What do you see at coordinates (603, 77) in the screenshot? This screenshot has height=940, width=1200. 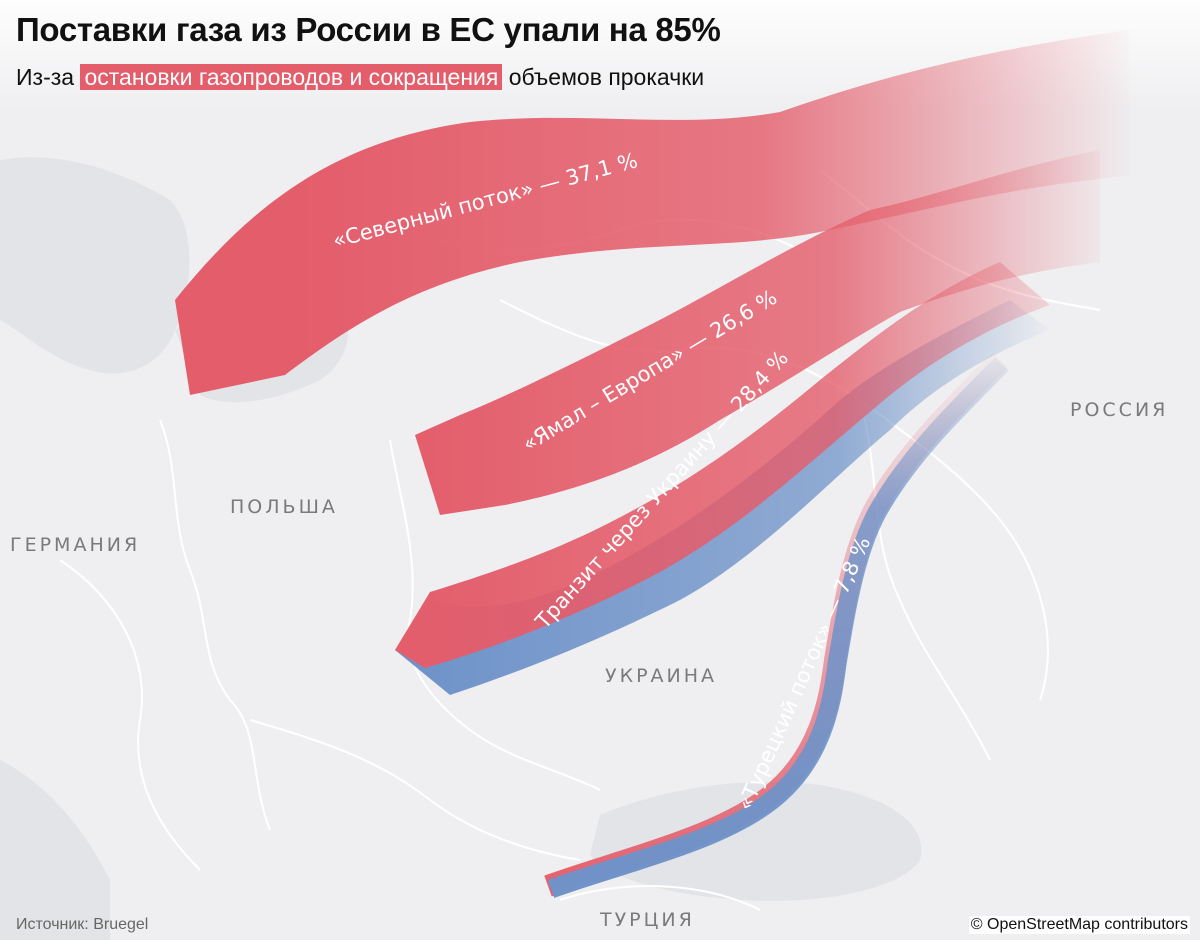 I see `subtitle-after: объемов прокачки` at bounding box center [603, 77].